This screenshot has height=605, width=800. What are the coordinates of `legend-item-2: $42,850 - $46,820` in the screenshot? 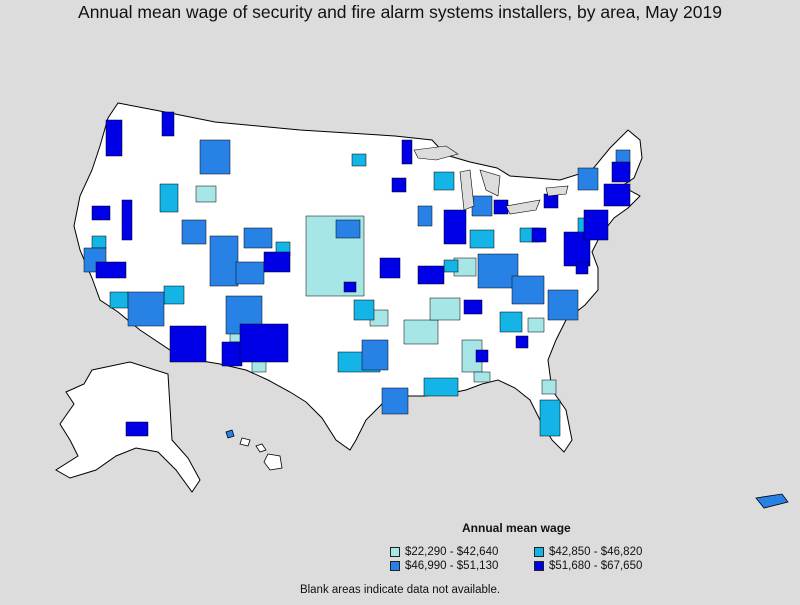 It's located at (588, 552).